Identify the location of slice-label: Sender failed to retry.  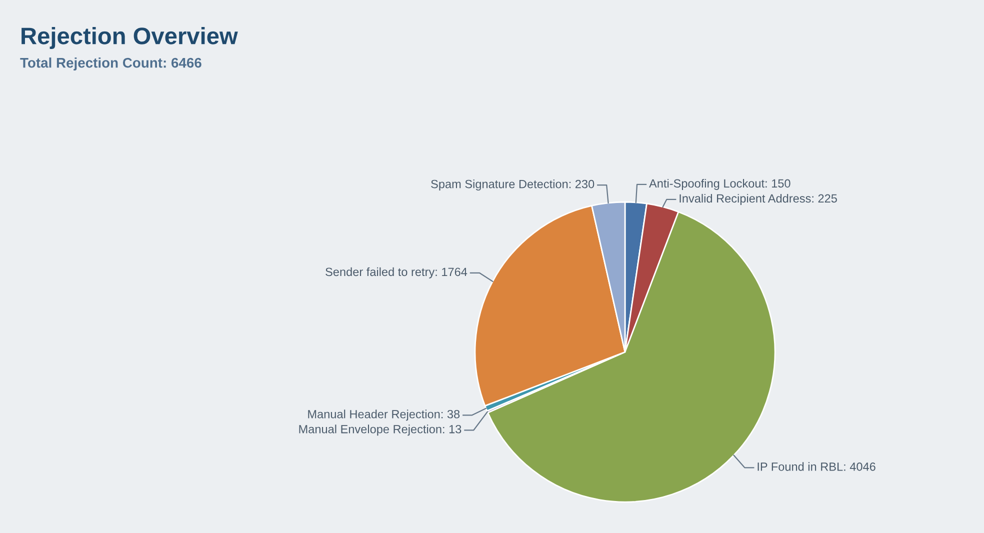
(380, 272).